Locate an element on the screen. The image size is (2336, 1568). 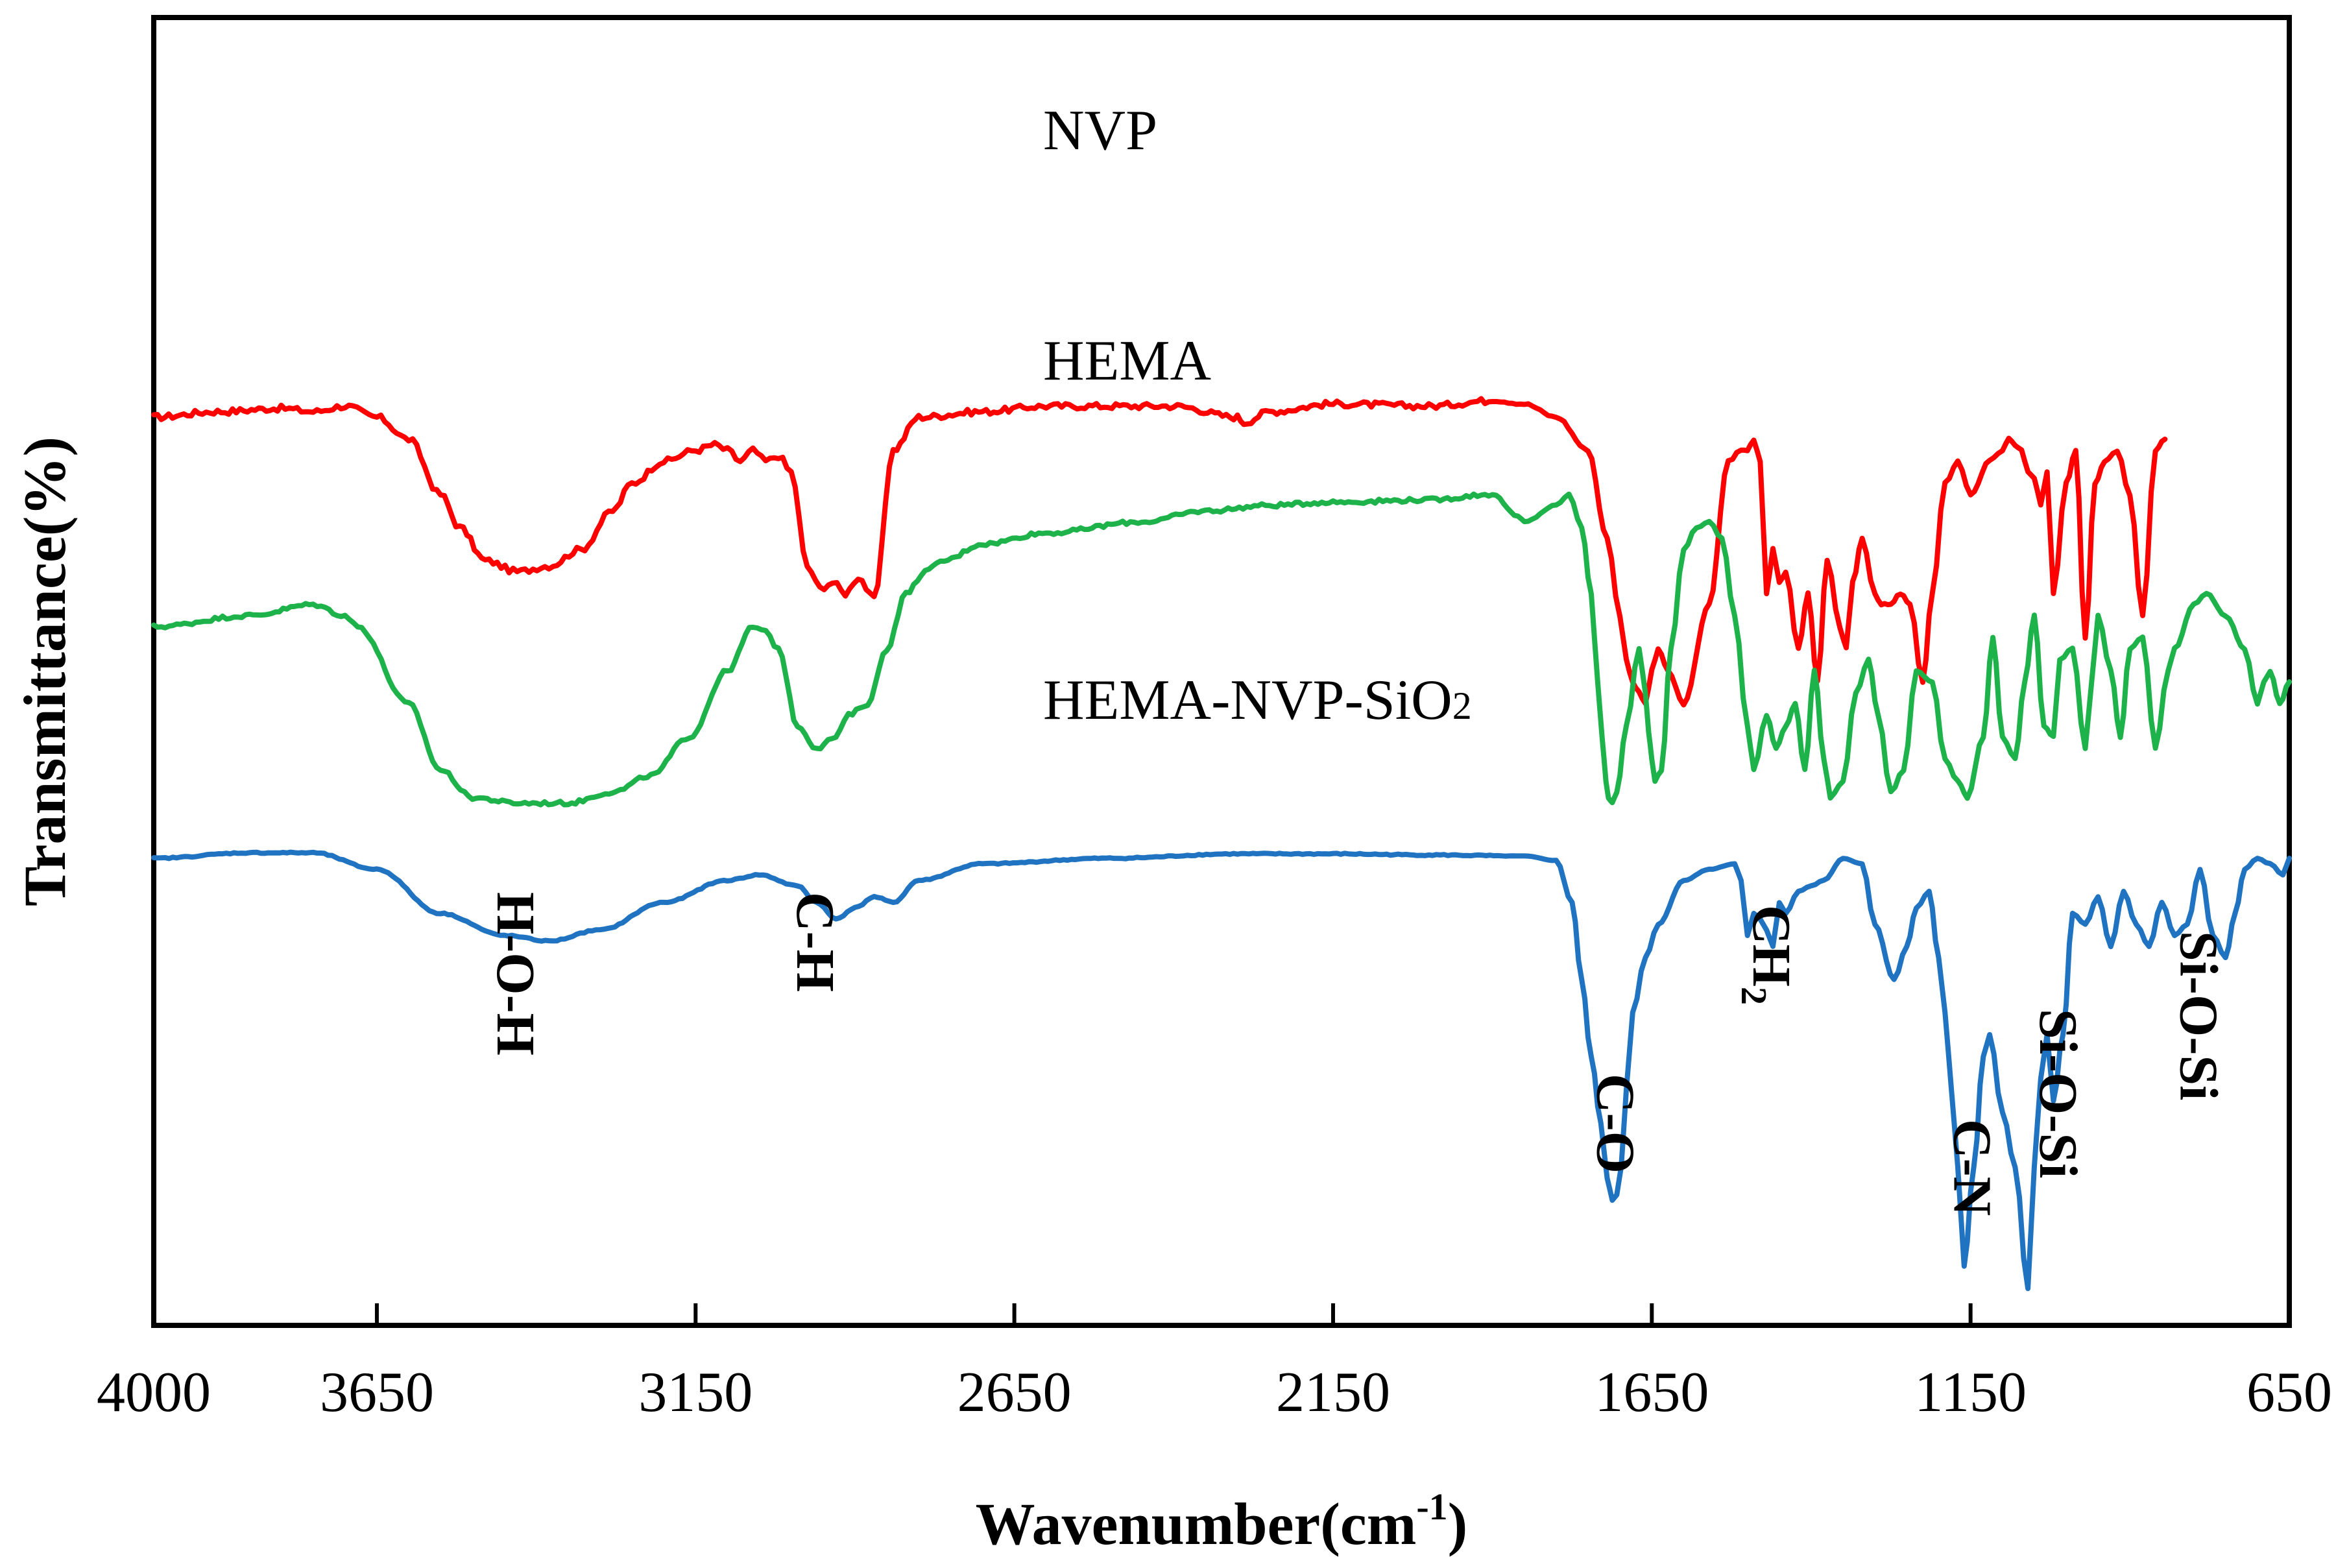
x-tick-label-1650: 1650 is located at coordinates (1652, 1392).